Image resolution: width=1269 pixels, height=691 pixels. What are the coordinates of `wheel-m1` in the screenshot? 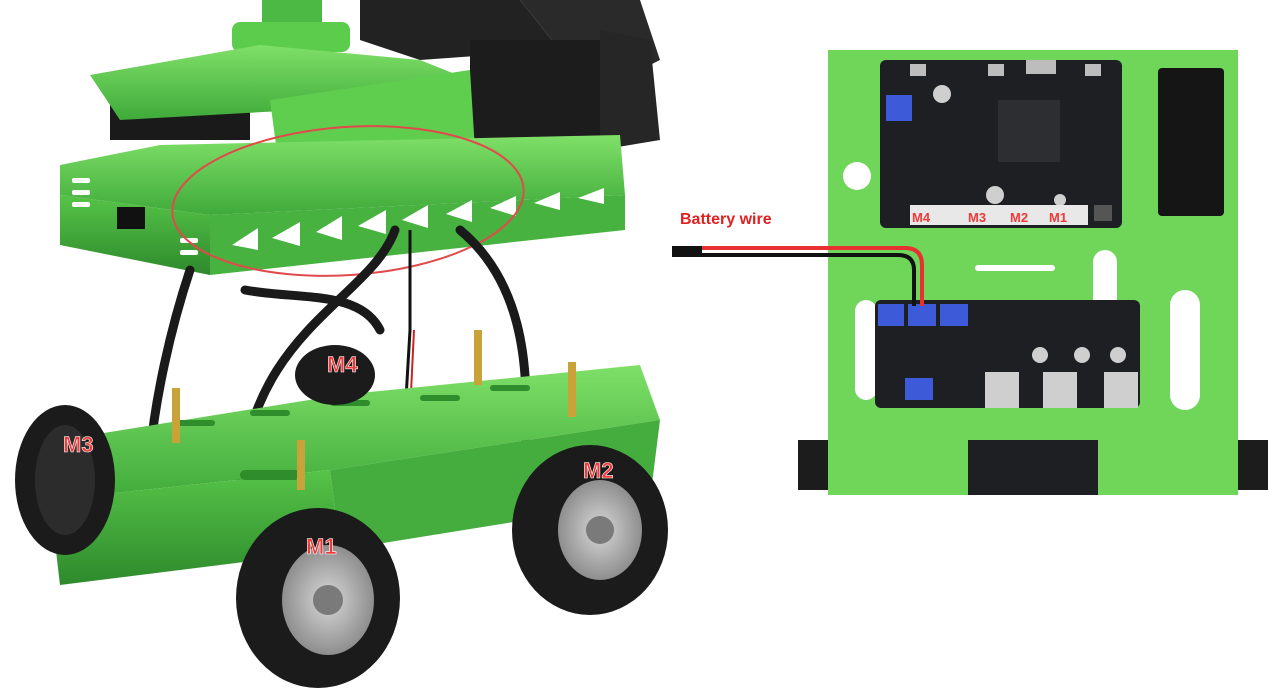 It's located at (318, 598).